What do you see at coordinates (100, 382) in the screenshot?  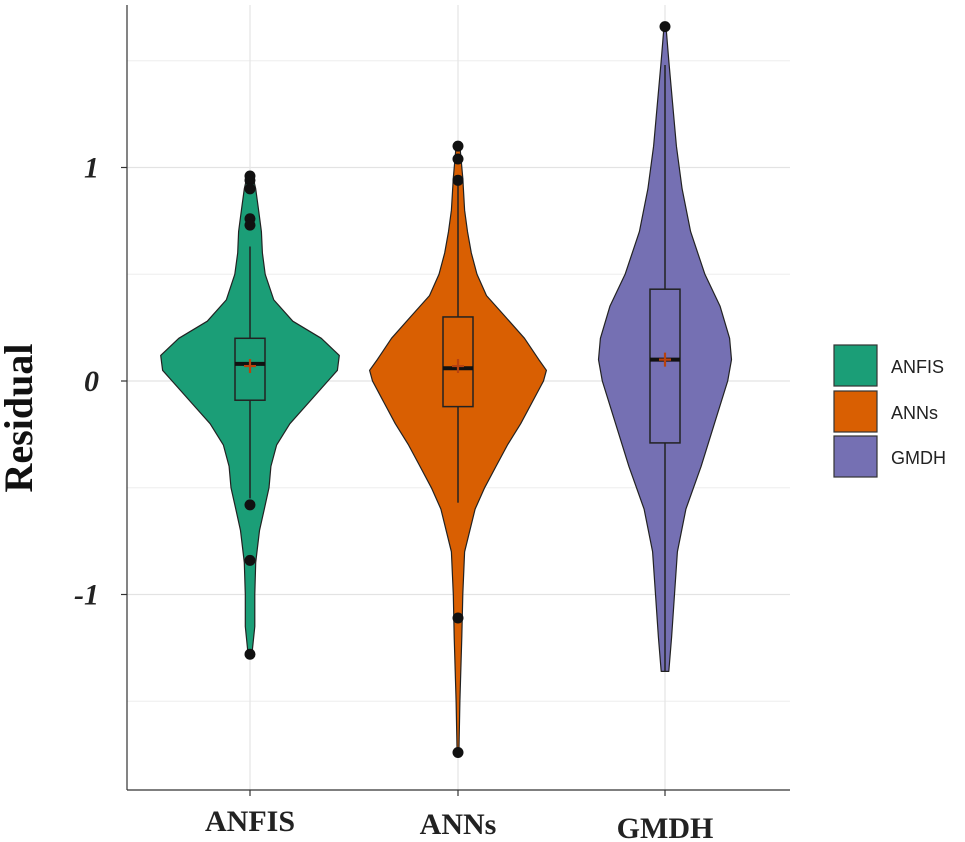 I see `y-axis-ticks: 1 0 -1` at bounding box center [100, 382].